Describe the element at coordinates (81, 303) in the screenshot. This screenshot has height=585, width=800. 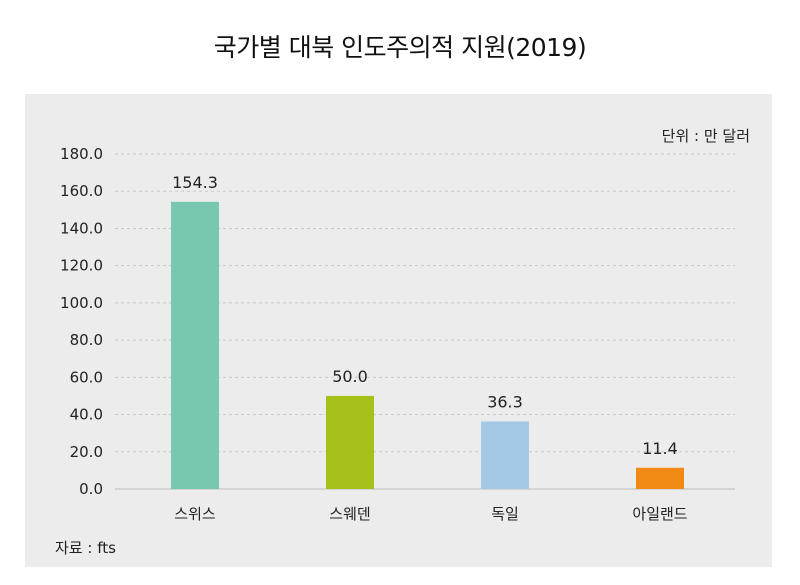
I see `y-tick-label: 100.0` at that location.